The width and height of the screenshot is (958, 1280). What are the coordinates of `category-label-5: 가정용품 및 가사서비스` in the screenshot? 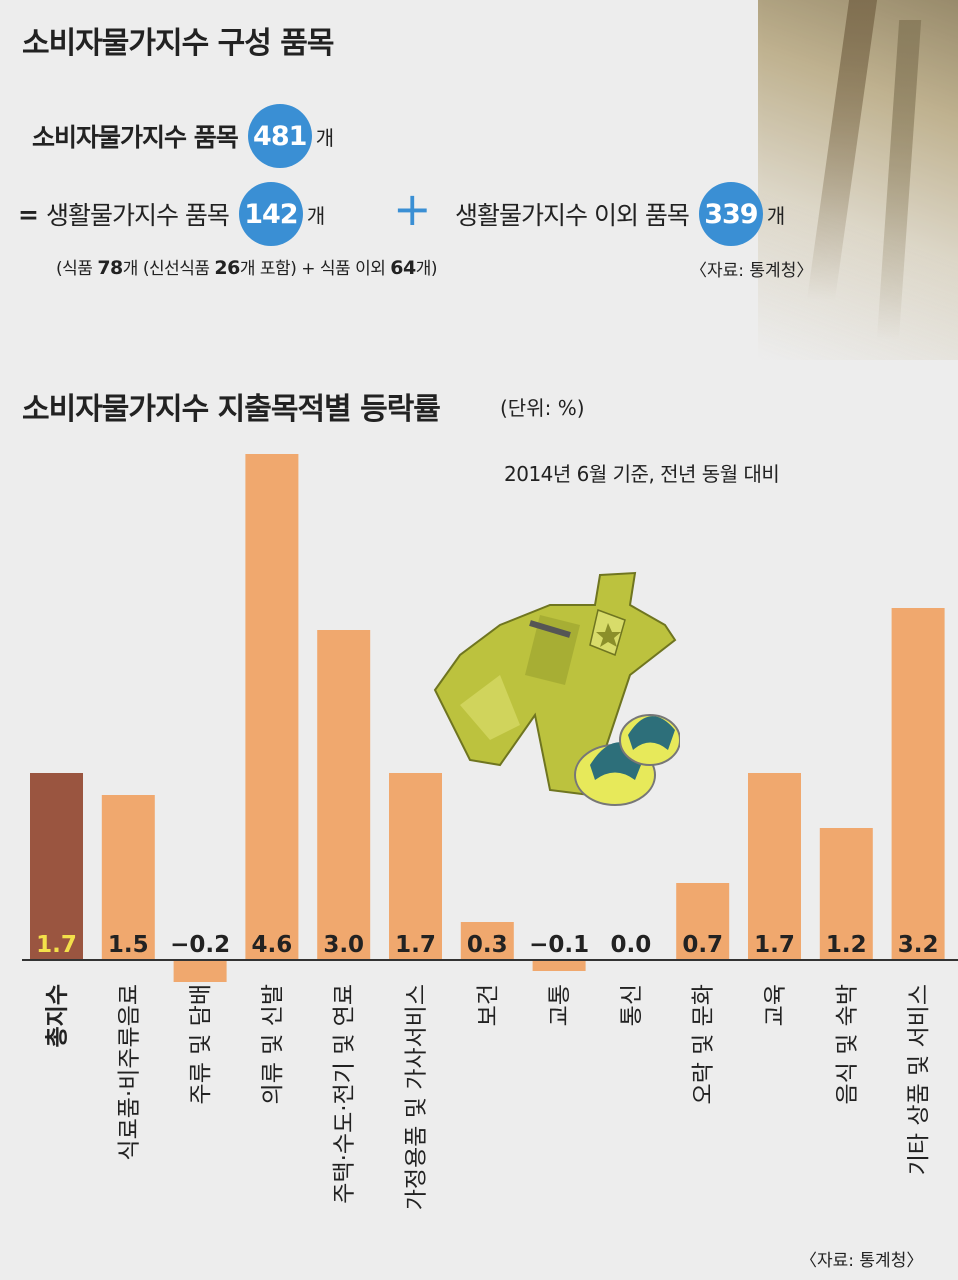 It's located at (417, 1097).